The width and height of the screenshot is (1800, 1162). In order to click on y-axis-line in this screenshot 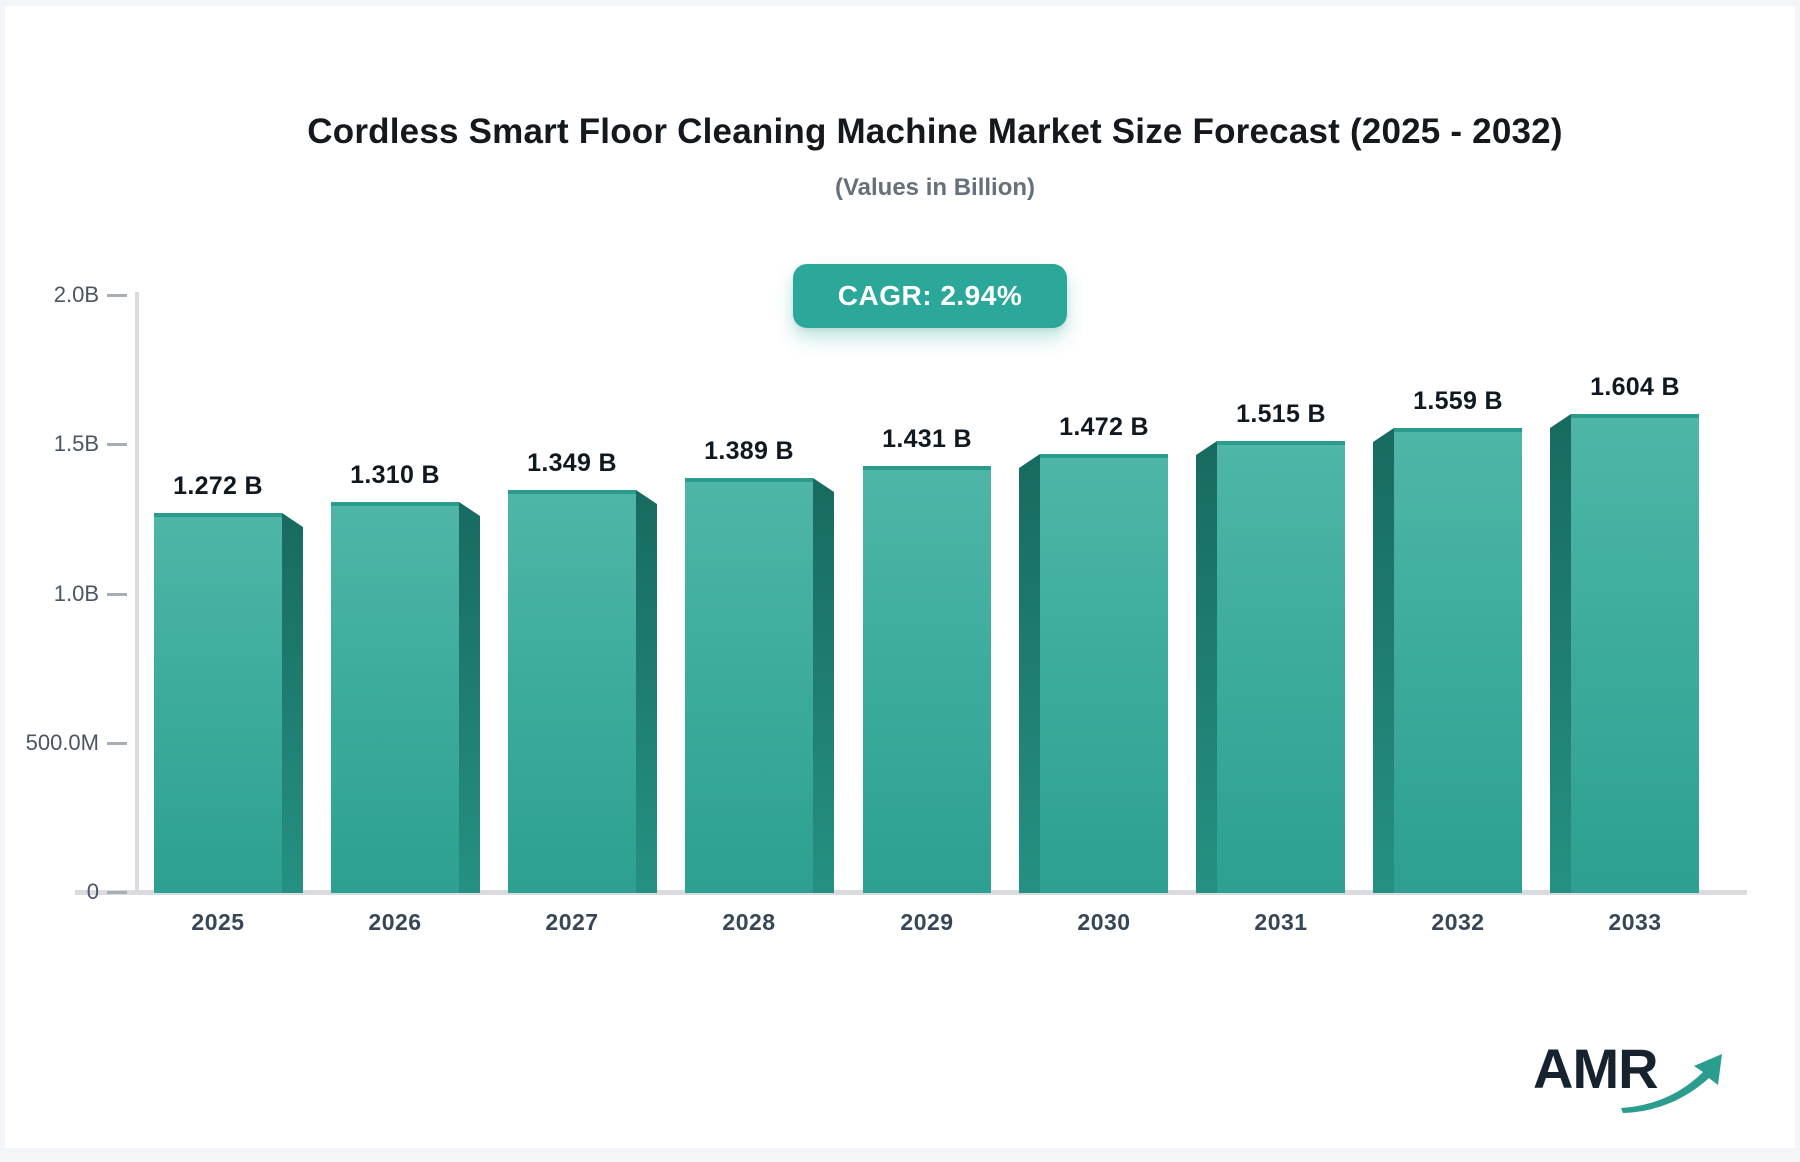, I will do `click(137, 593)`.